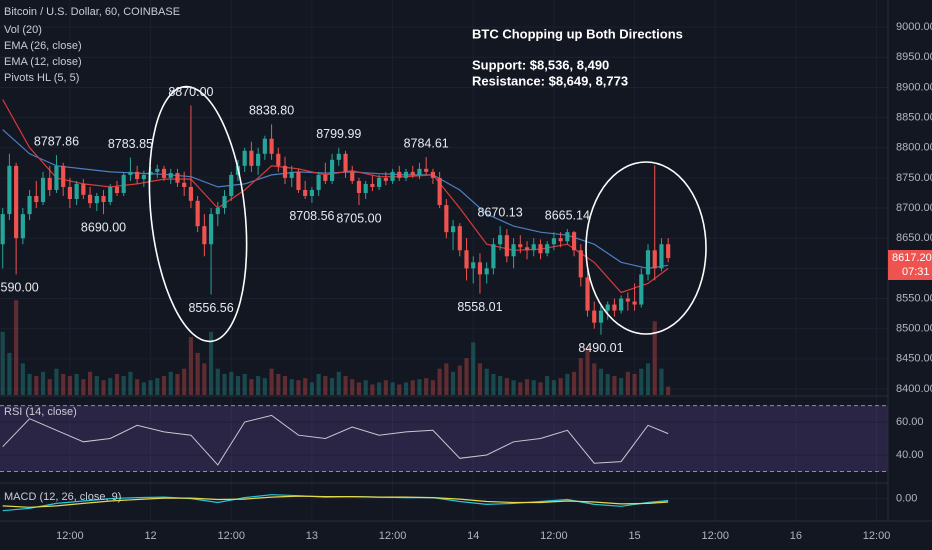 Image resolution: width=932 pixels, height=550 pixels. What do you see at coordinates (19, 288) in the screenshot?
I see `pivot-label: 8590.00` at bounding box center [19, 288].